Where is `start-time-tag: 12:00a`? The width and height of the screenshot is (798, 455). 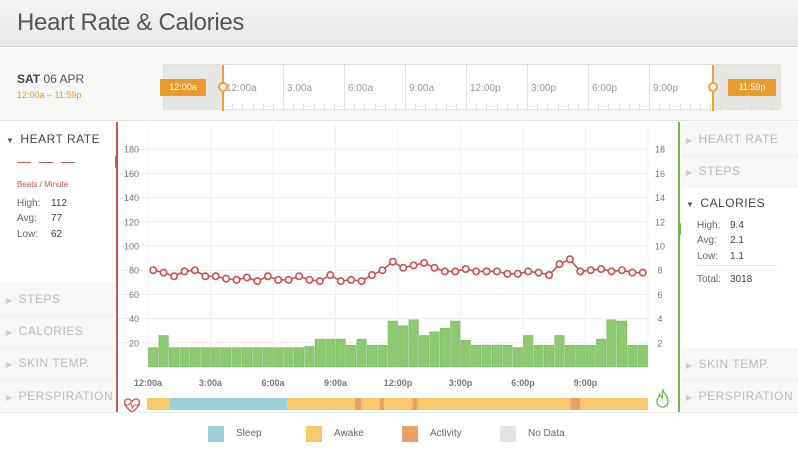 start-time-tag: 12:00a is located at coordinates (183, 87).